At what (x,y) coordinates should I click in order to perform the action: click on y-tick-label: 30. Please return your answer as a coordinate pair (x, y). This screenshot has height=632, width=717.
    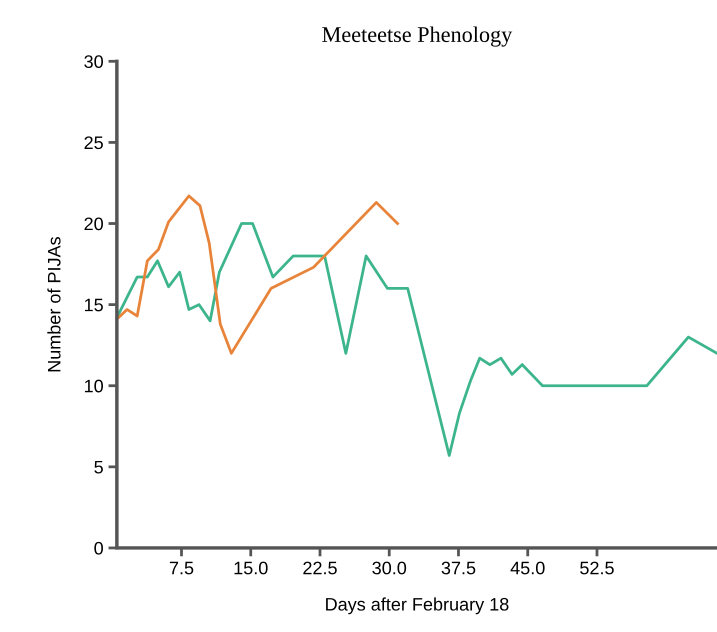
    Looking at the image, I should click on (93, 61).